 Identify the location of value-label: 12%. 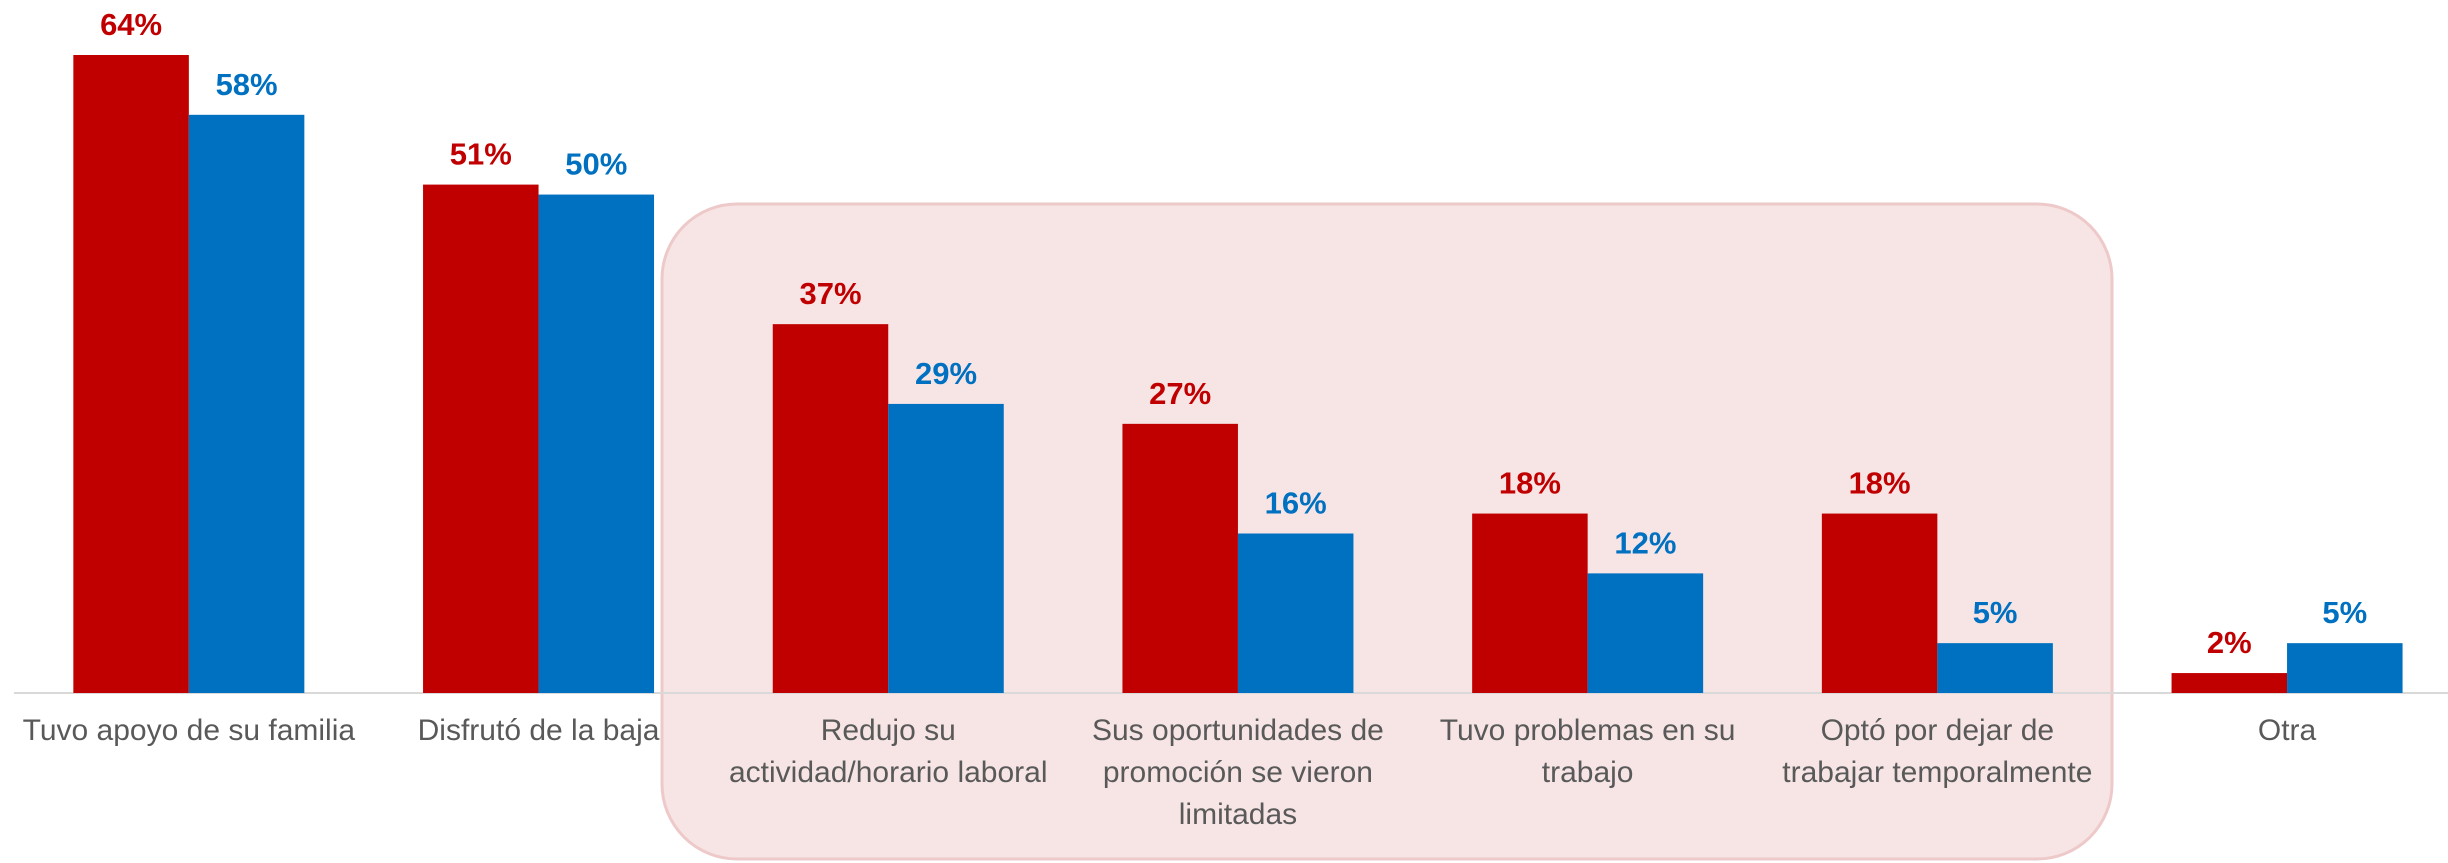
(1645, 542).